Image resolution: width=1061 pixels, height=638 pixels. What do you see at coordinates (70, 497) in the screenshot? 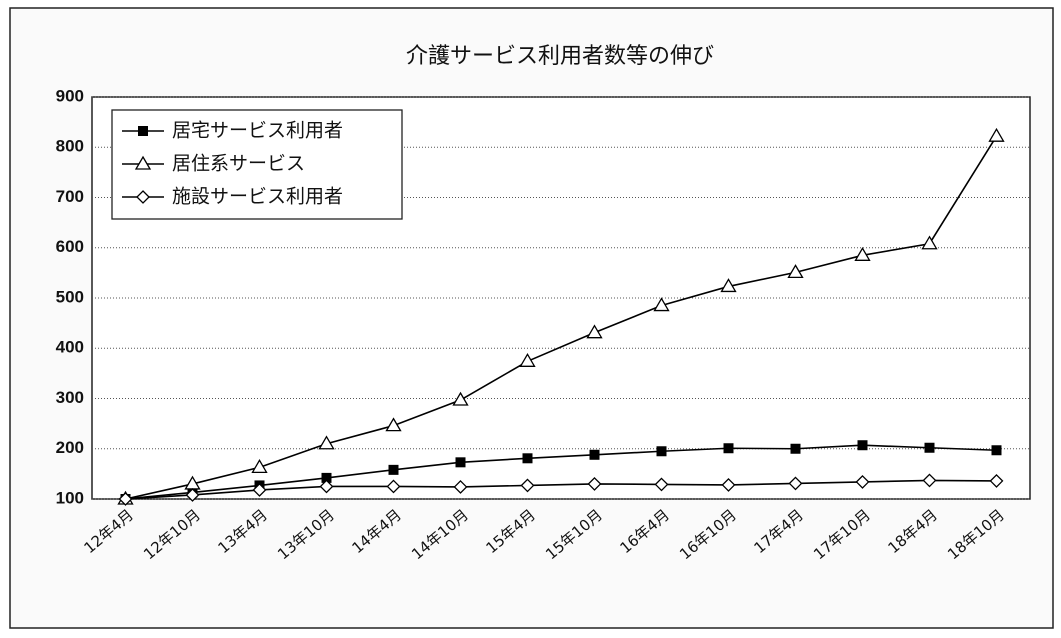
I see `y-tick-label: 100` at bounding box center [70, 497].